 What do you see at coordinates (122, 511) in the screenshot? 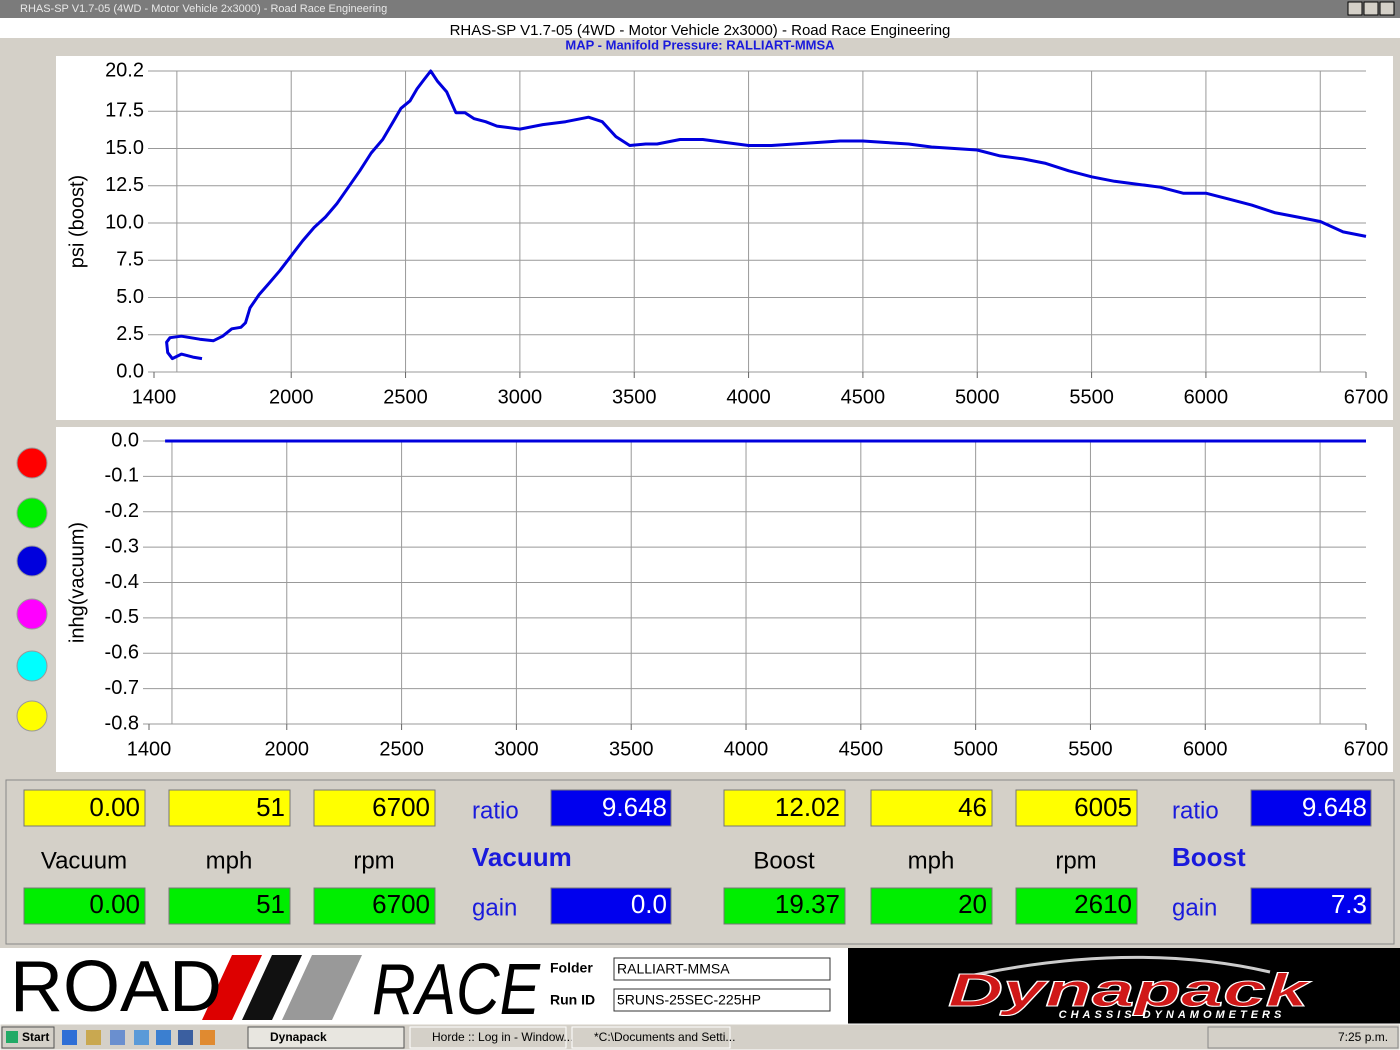
I see `y-tick-label: -0.2` at bounding box center [122, 511].